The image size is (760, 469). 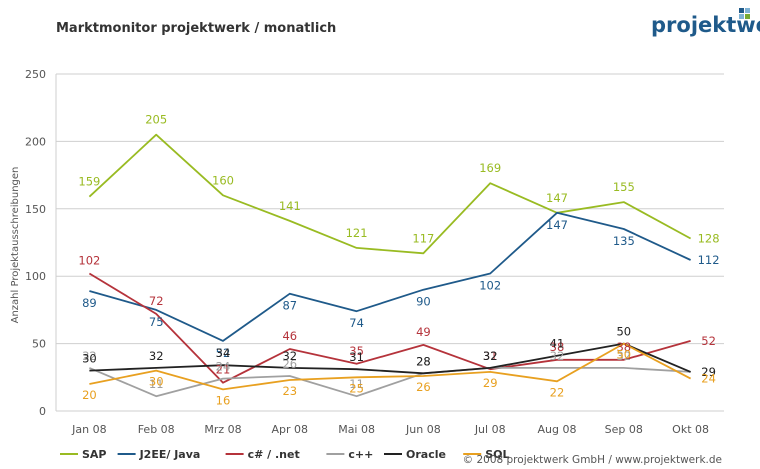 What do you see at coordinates (709, 238) in the screenshot?
I see `data-label: 128` at bounding box center [709, 238].